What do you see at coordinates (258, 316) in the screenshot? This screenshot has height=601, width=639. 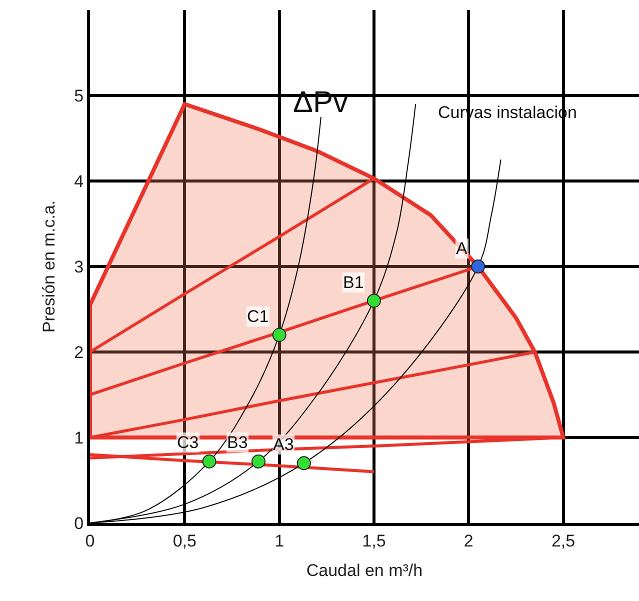 I see `annotation: C1` at bounding box center [258, 316].